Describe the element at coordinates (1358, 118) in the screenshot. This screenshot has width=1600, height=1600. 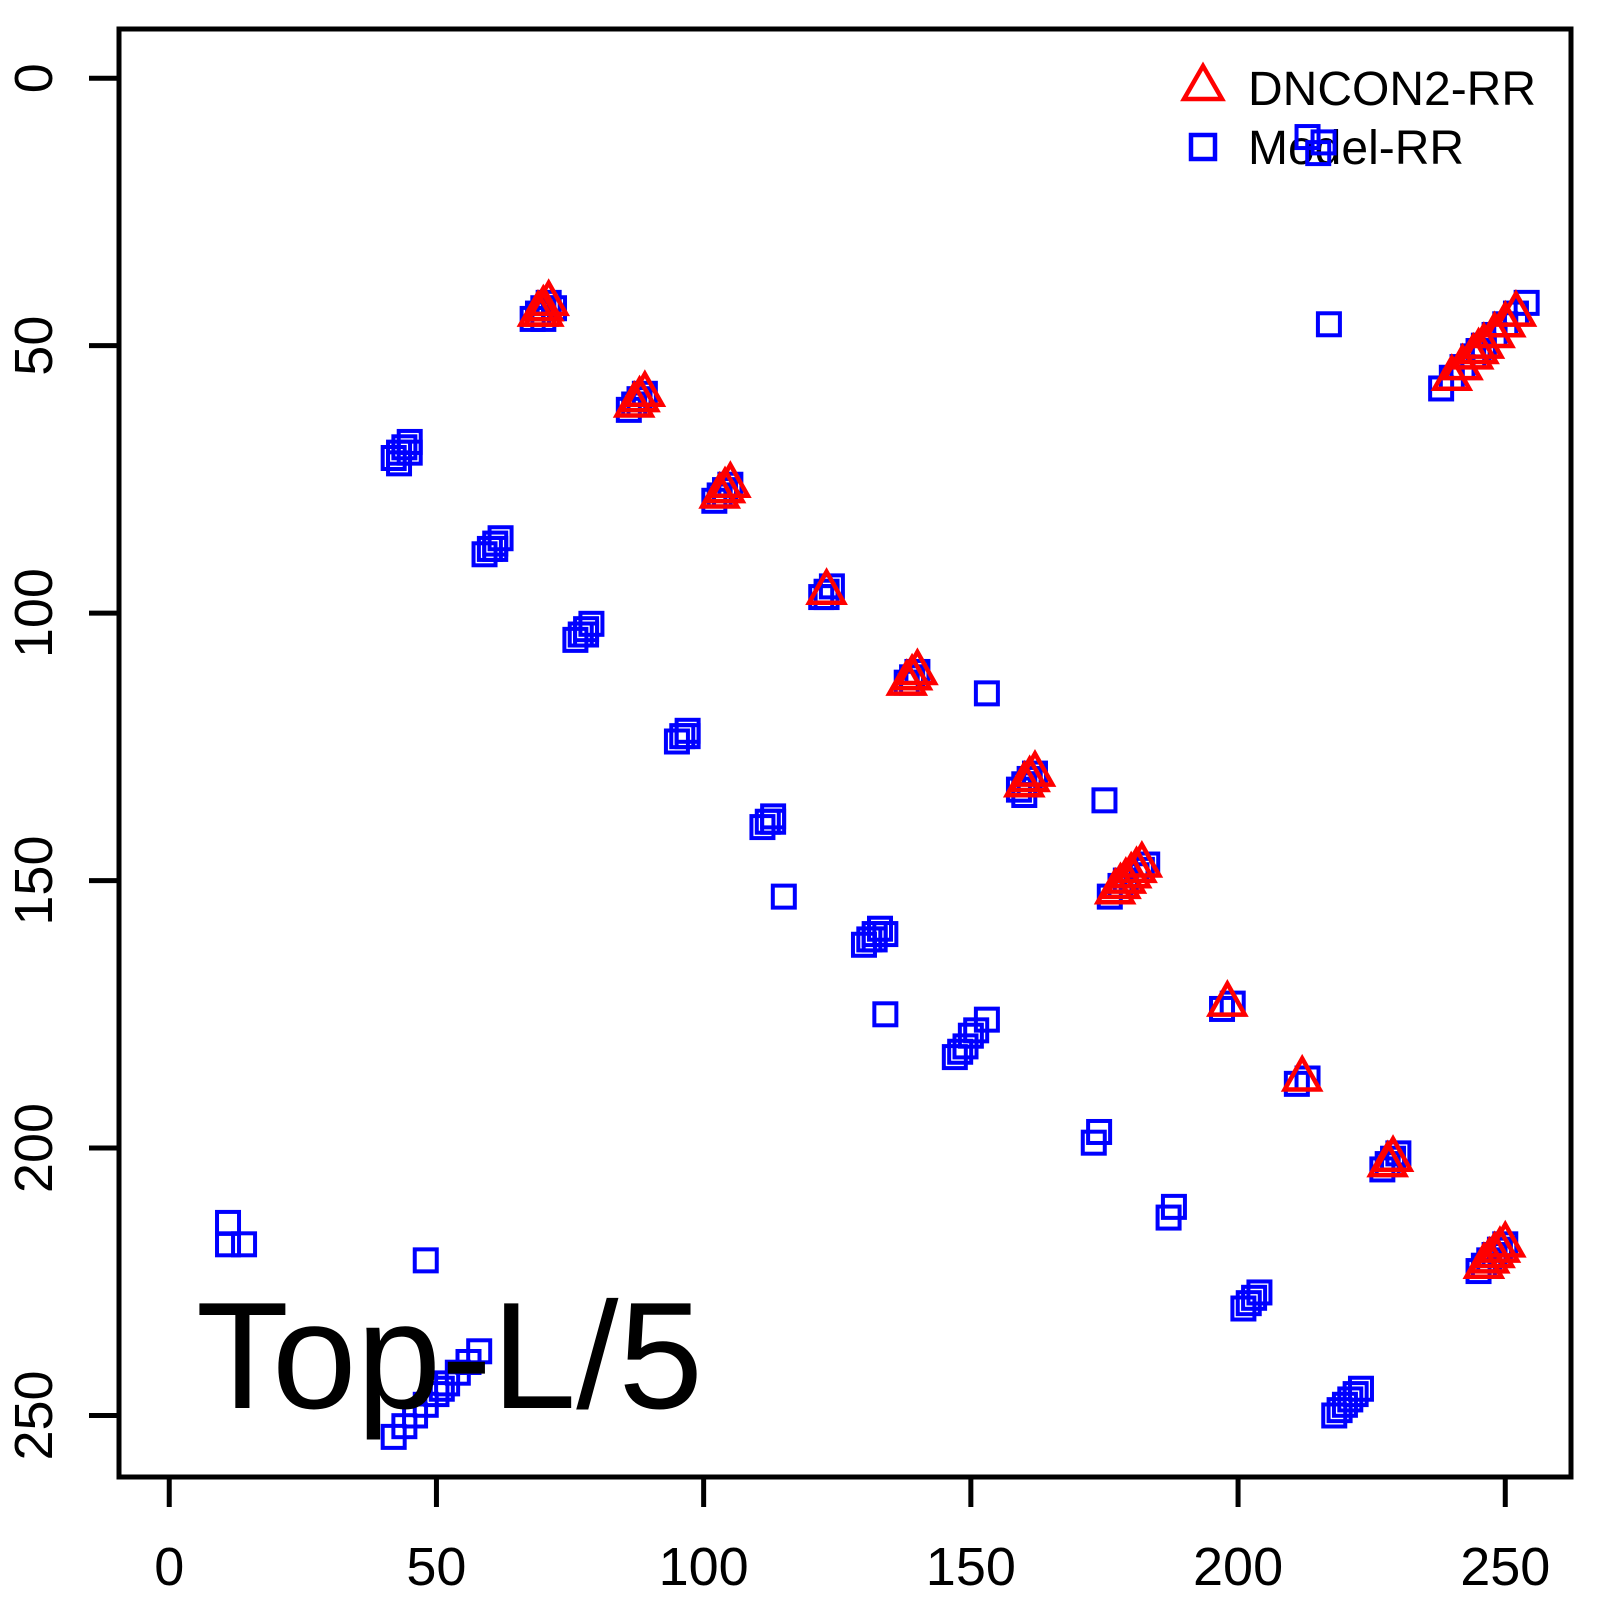
I see `legend: DNCON2-RR Model-RR` at that location.